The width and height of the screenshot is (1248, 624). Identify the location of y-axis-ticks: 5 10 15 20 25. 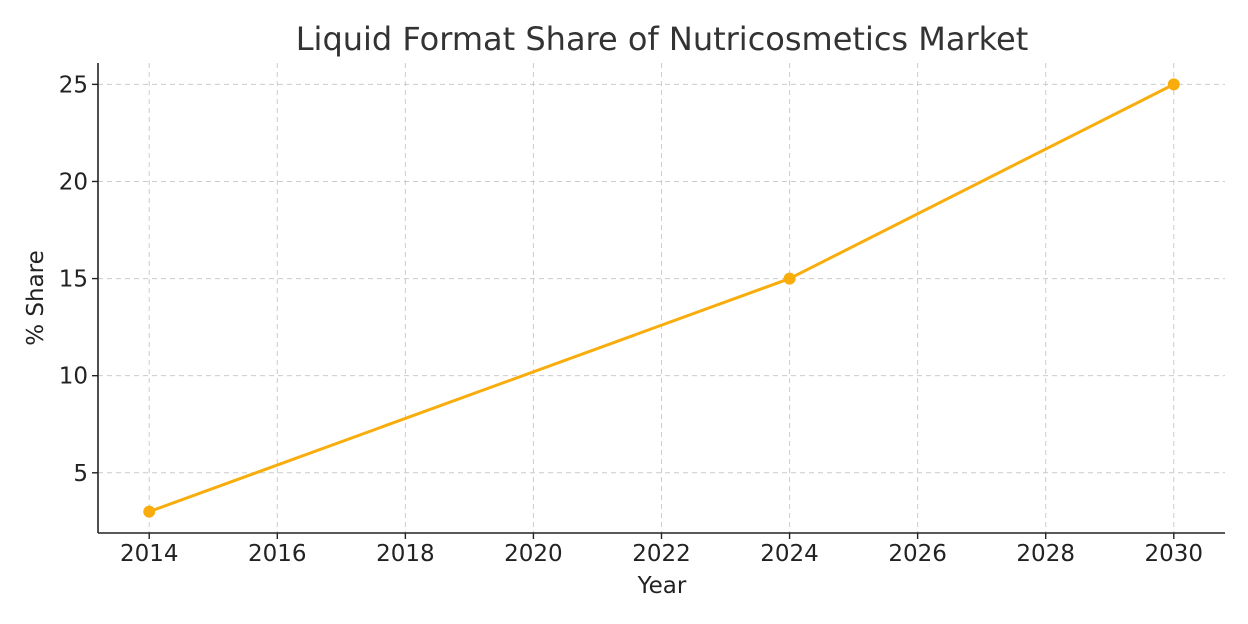
(78, 279).